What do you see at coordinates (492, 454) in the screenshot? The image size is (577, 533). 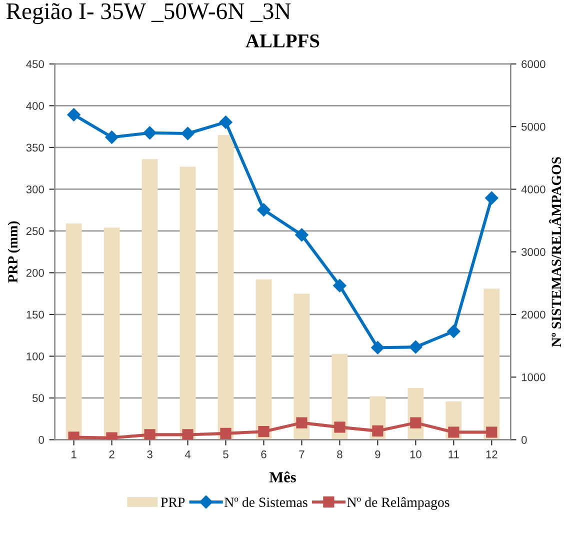 I see `x-tick-label: 12` at bounding box center [492, 454].